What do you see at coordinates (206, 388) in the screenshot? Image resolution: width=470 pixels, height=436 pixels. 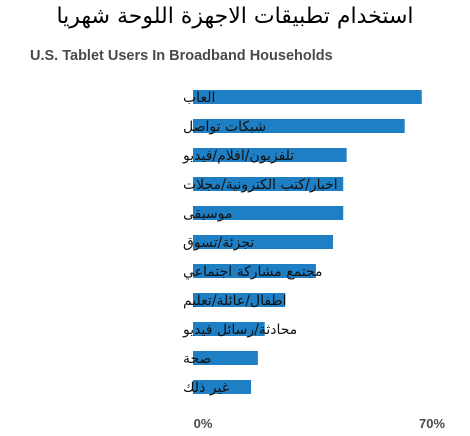 I see `category-label-10: غير ذلك` at bounding box center [206, 388].